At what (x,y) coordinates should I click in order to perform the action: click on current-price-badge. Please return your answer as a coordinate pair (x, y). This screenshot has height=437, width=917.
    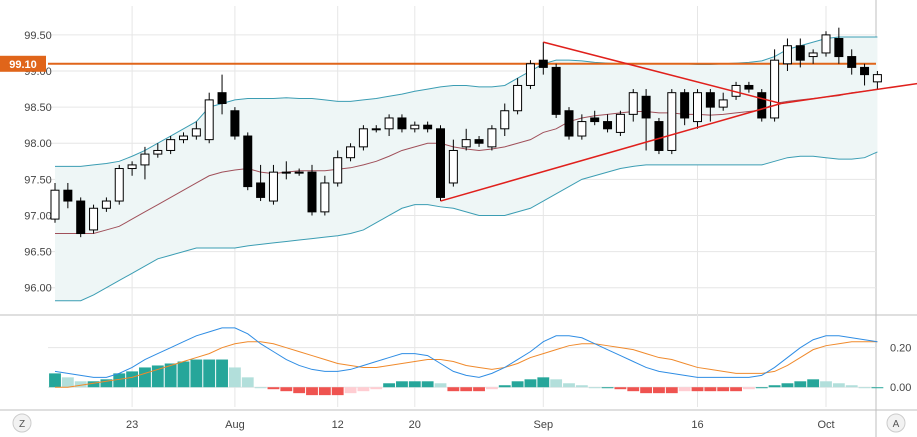
    Looking at the image, I should click on (23, 63).